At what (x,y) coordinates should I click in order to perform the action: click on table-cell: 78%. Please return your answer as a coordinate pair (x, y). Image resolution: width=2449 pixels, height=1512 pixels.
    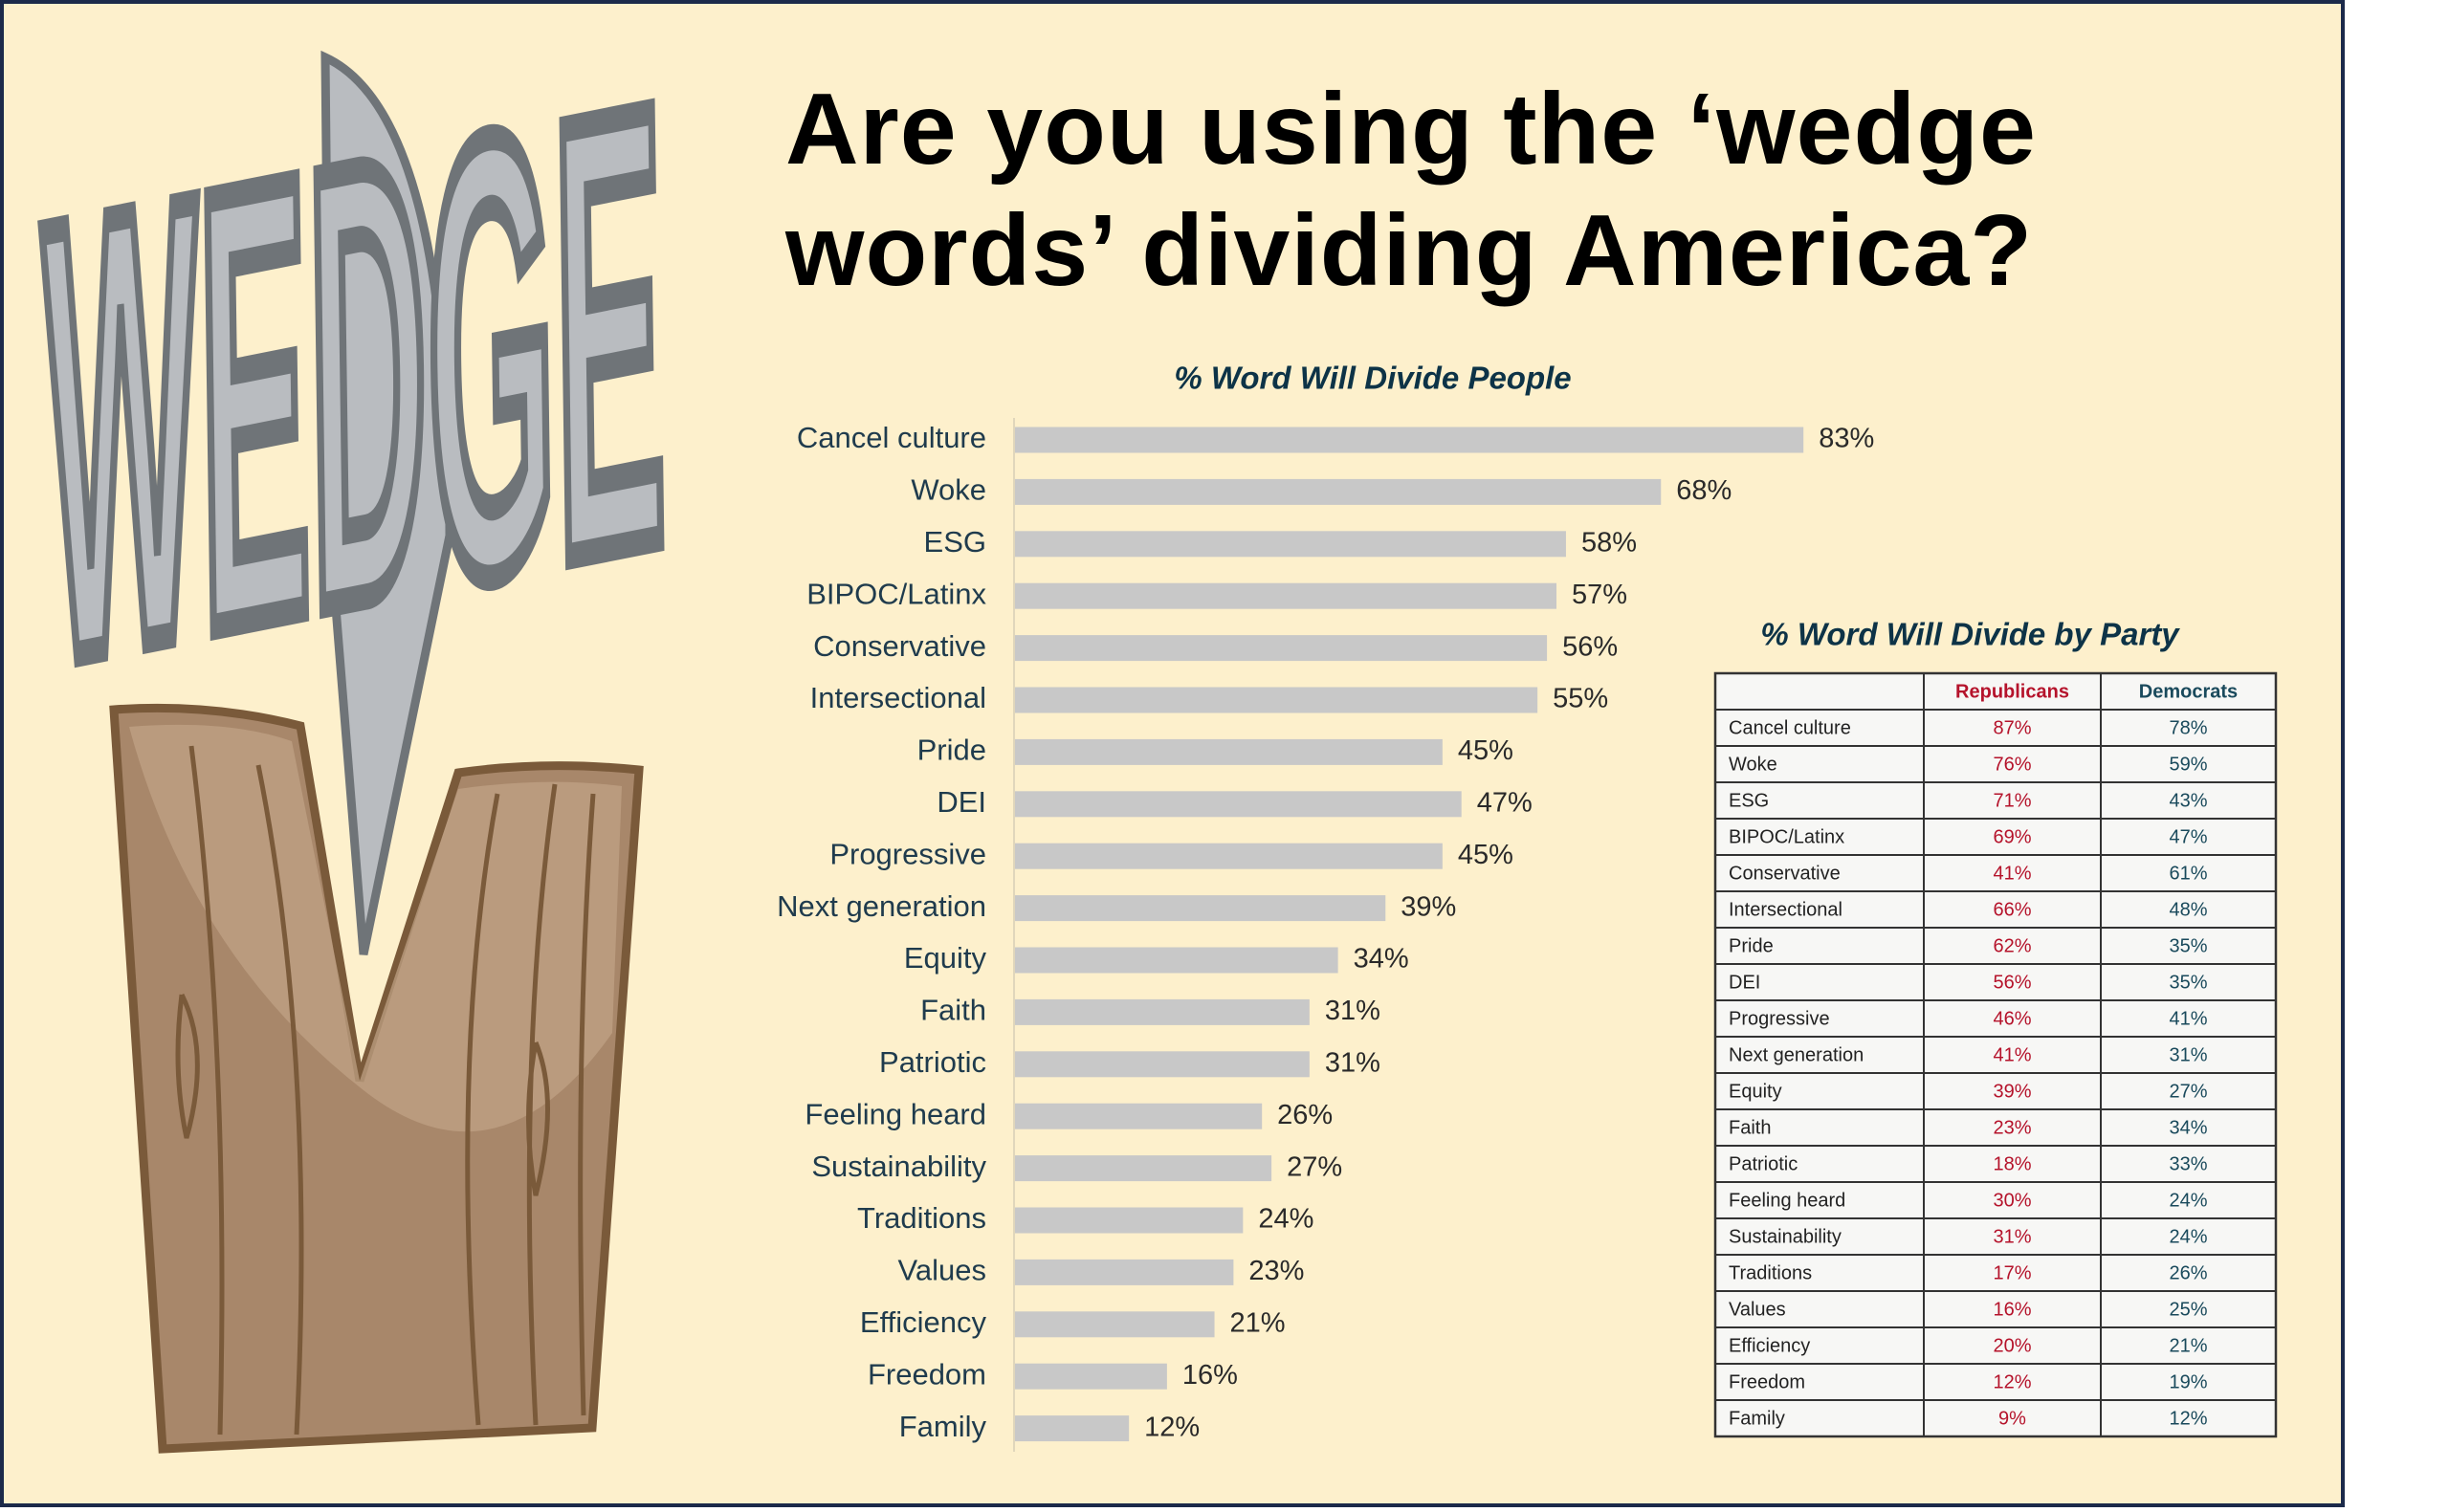
    Looking at the image, I should click on (2188, 727).